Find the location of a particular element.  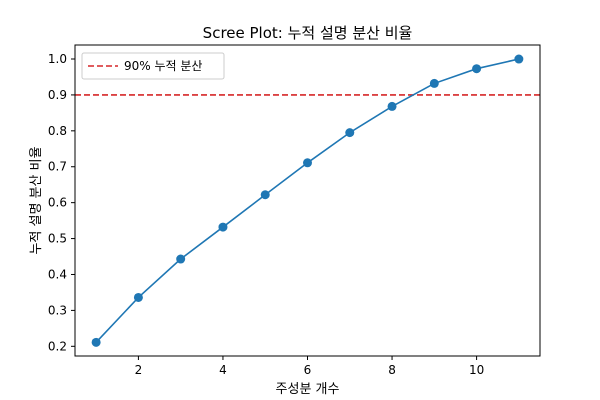

y-tick-label: 0.5 is located at coordinates (57, 239).